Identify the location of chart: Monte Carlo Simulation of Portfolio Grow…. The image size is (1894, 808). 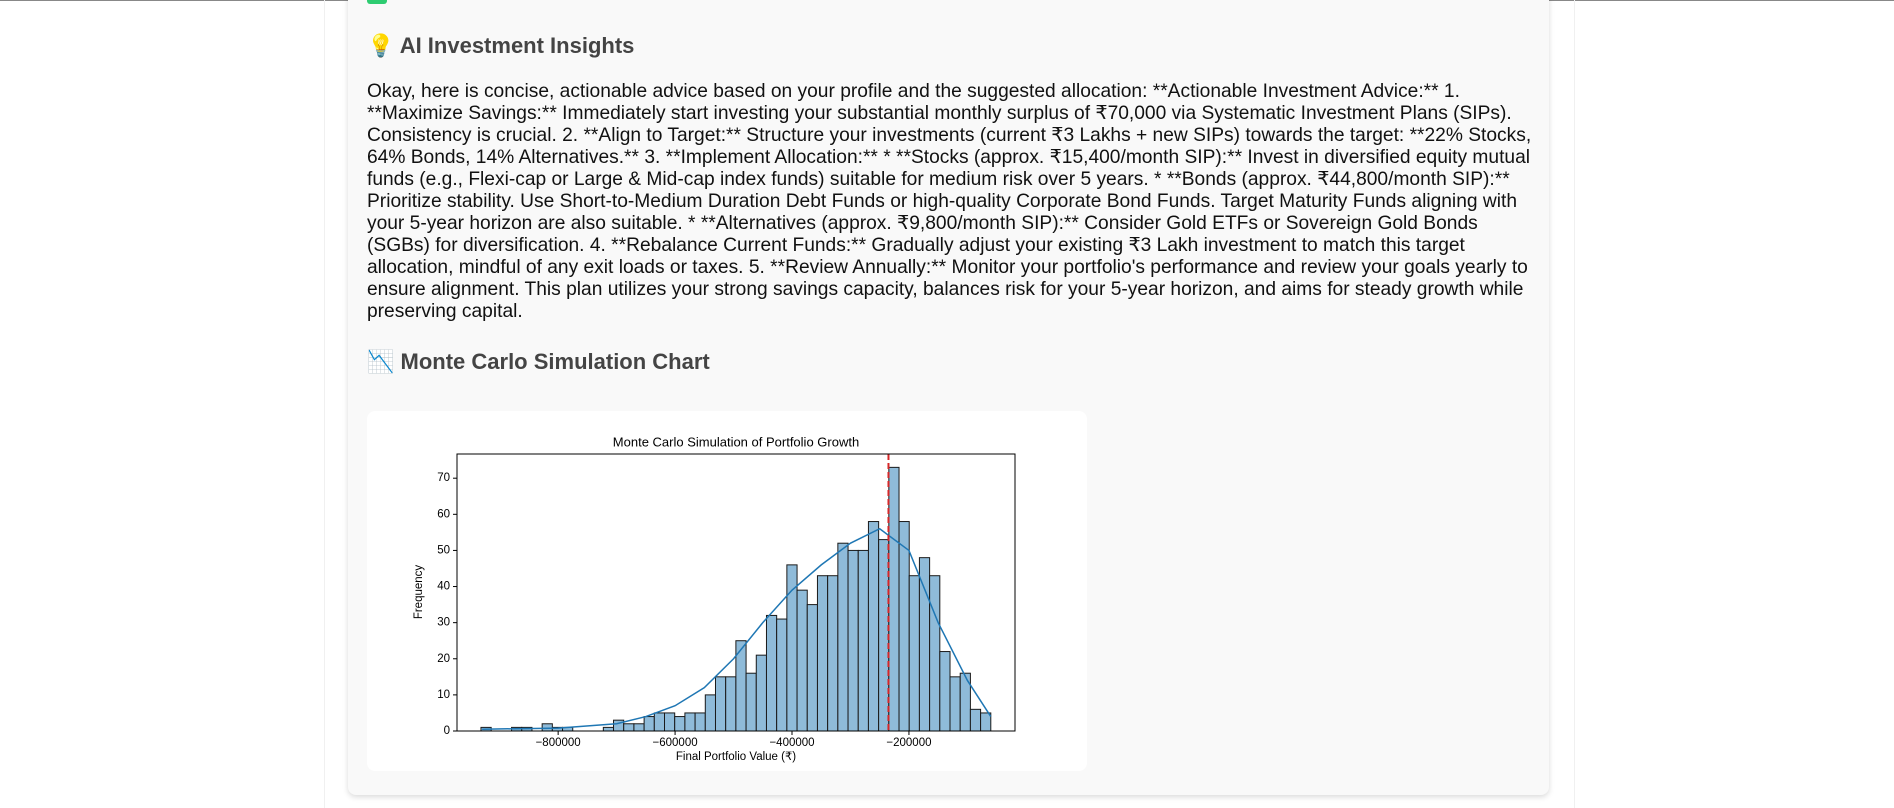
(714, 598).